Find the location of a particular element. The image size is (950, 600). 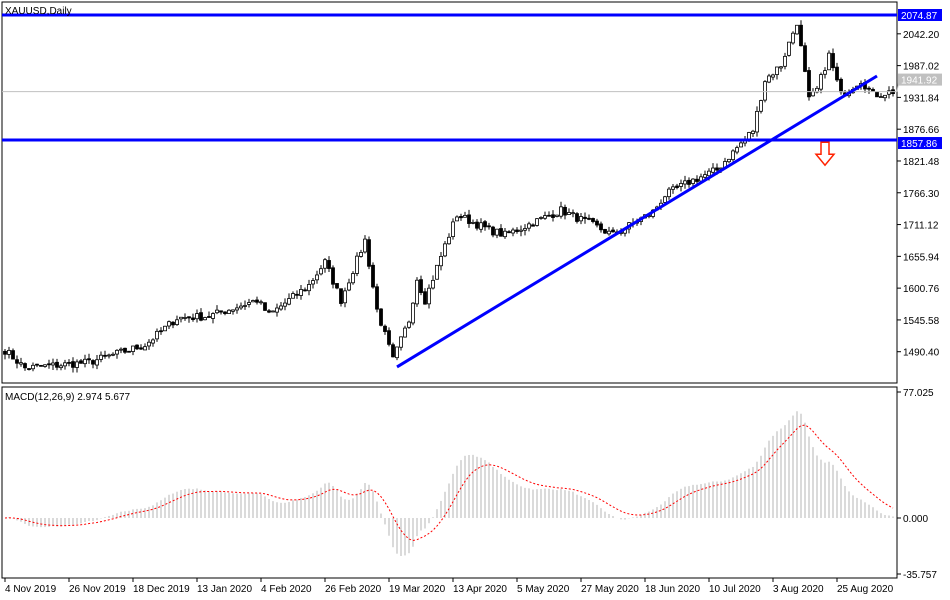

price-tick-label: 1821.48 is located at coordinates (921, 162).